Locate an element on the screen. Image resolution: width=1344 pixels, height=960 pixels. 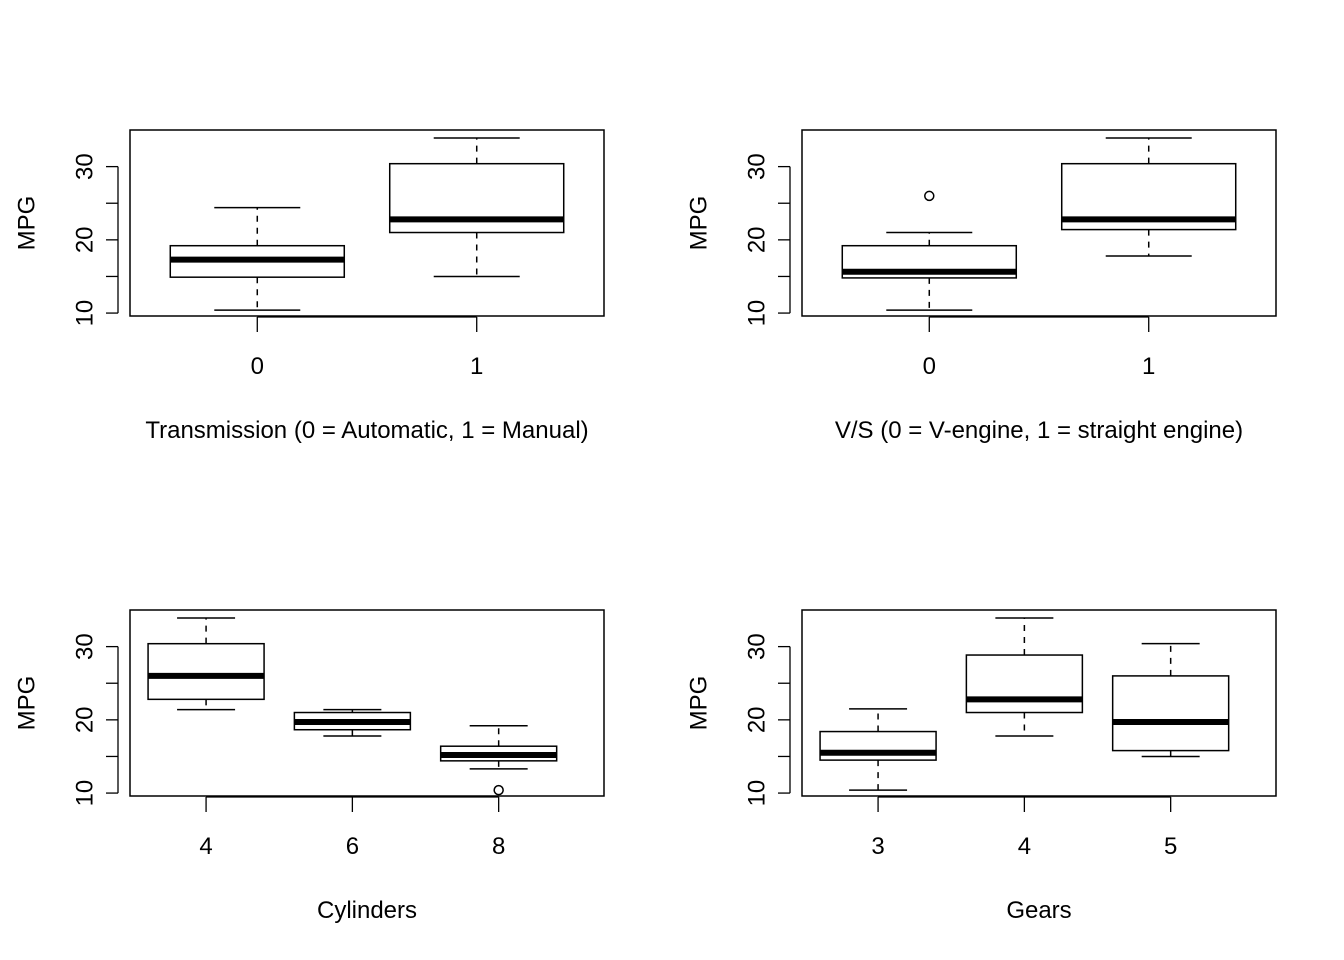
x-axis-label: Transmission (0 = Automatic, 1 = Manual) is located at coordinates (366, 430).